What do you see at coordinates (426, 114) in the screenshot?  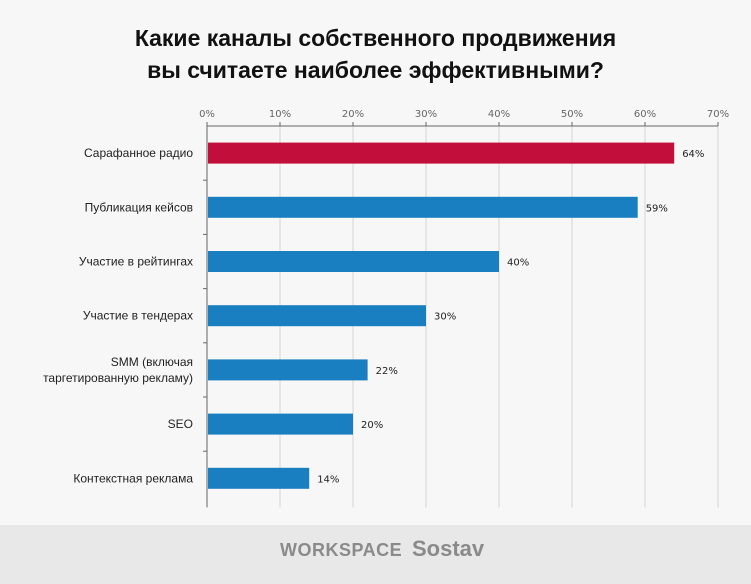 I see `x-tick-label: 30%` at bounding box center [426, 114].